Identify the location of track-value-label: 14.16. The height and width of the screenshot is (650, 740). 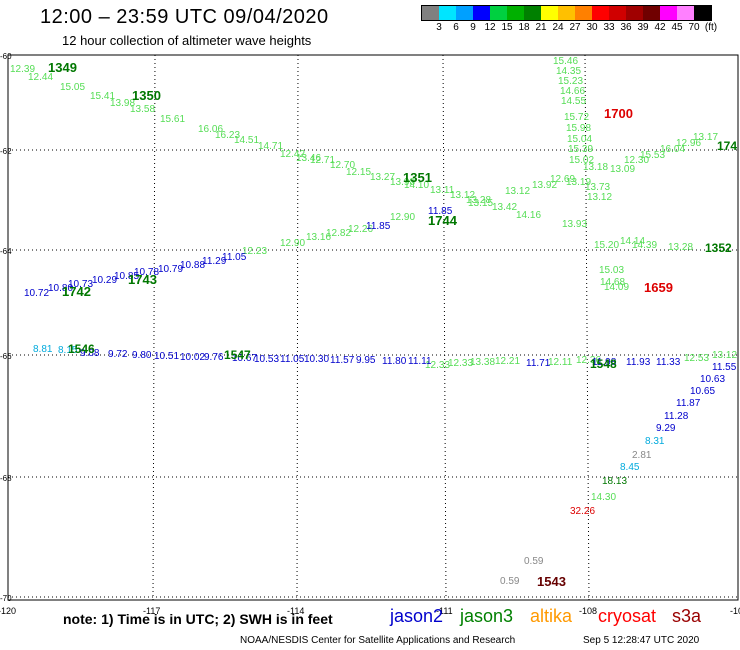
(528, 215).